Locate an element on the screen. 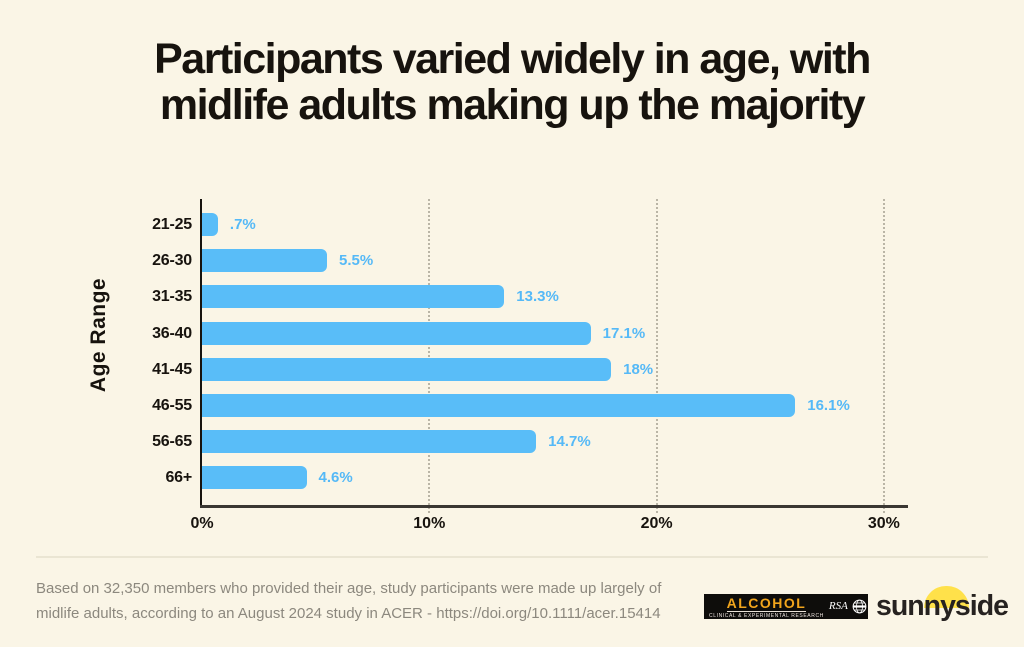  acer-logo-title: ALCOHOL is located at coordinates (766, 603).